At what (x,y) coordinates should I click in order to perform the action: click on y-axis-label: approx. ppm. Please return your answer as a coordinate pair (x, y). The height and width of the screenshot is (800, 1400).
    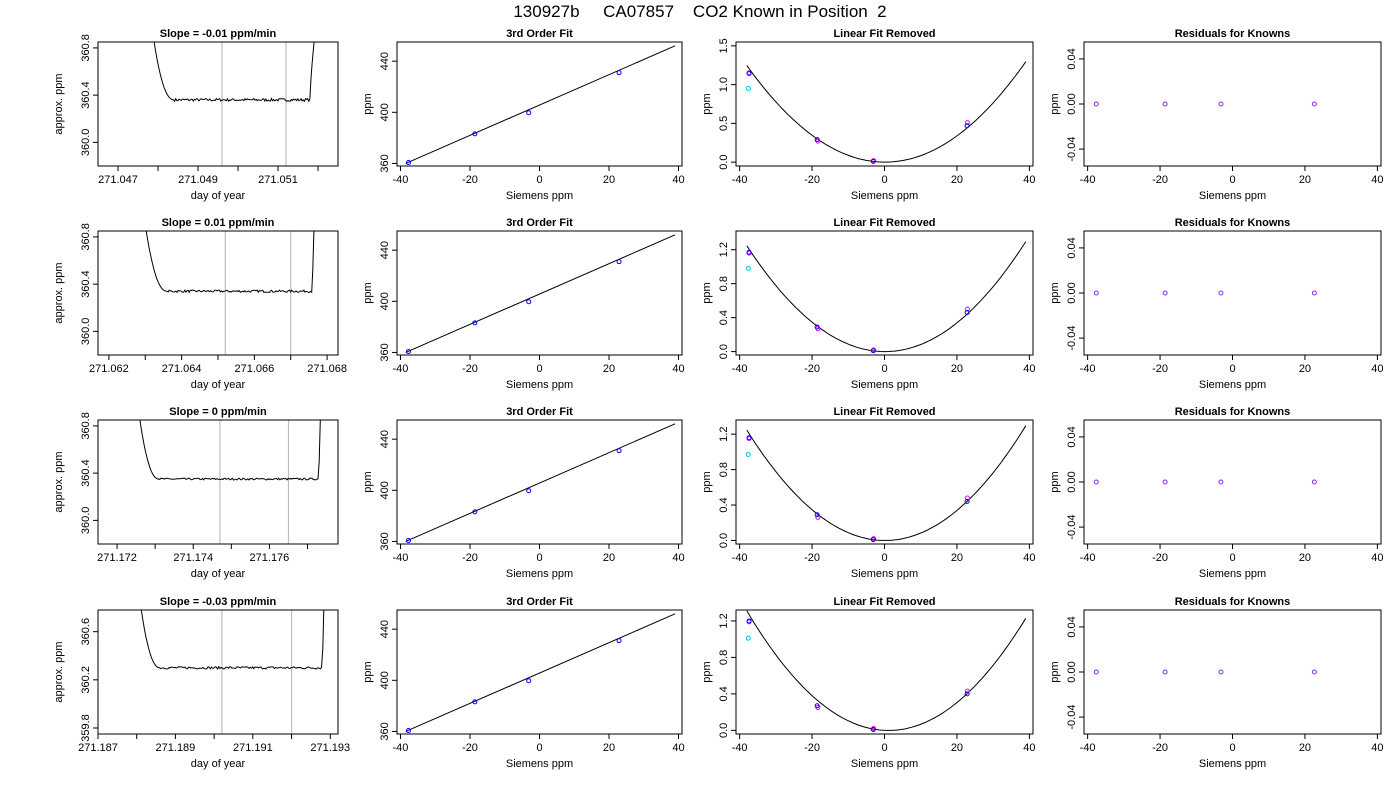
    Looking at the image, I should click on (59, 103).